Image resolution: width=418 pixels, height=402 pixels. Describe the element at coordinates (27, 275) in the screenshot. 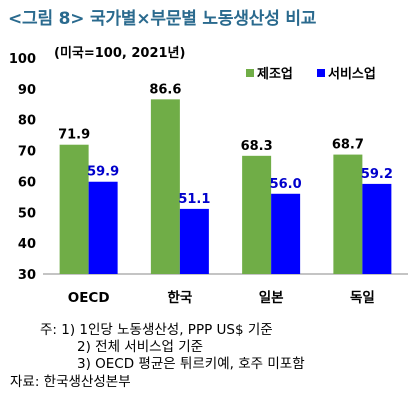

I see `y-tick-label: 30` at that location.